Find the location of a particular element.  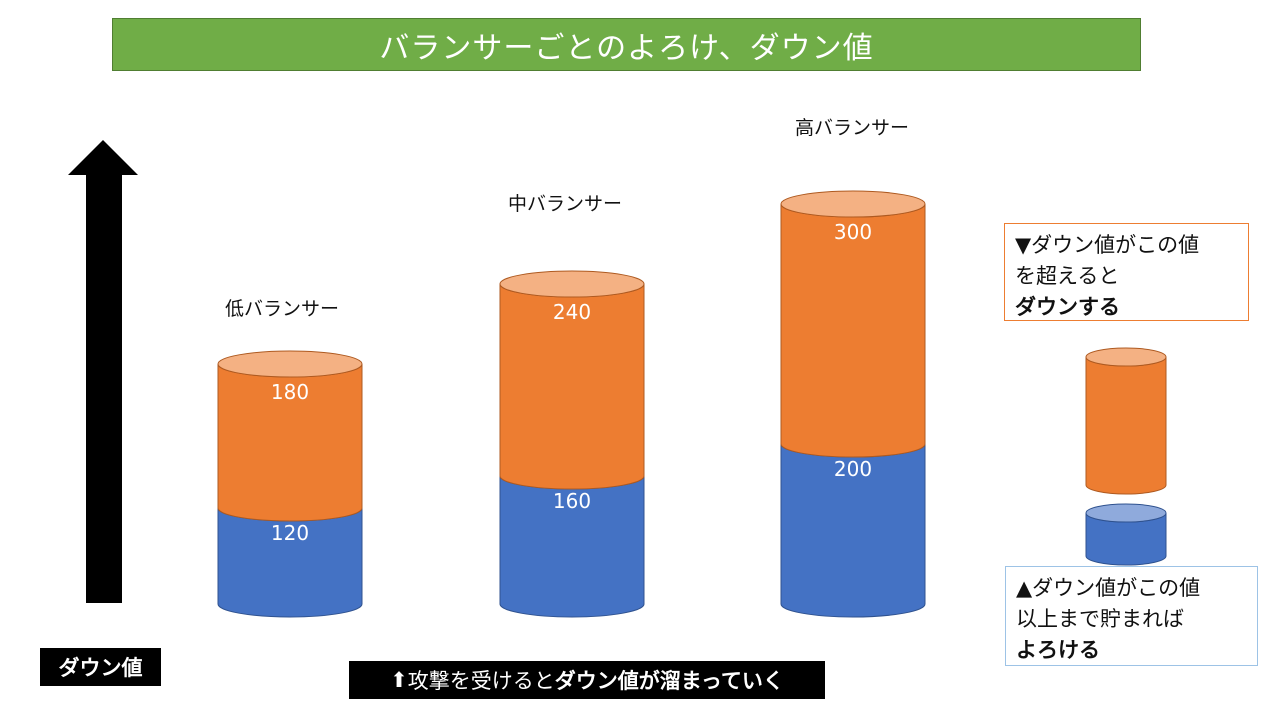

dodge-callout-line1: ▲ダウン値がこの値 is located at coordinates (1108, 588).